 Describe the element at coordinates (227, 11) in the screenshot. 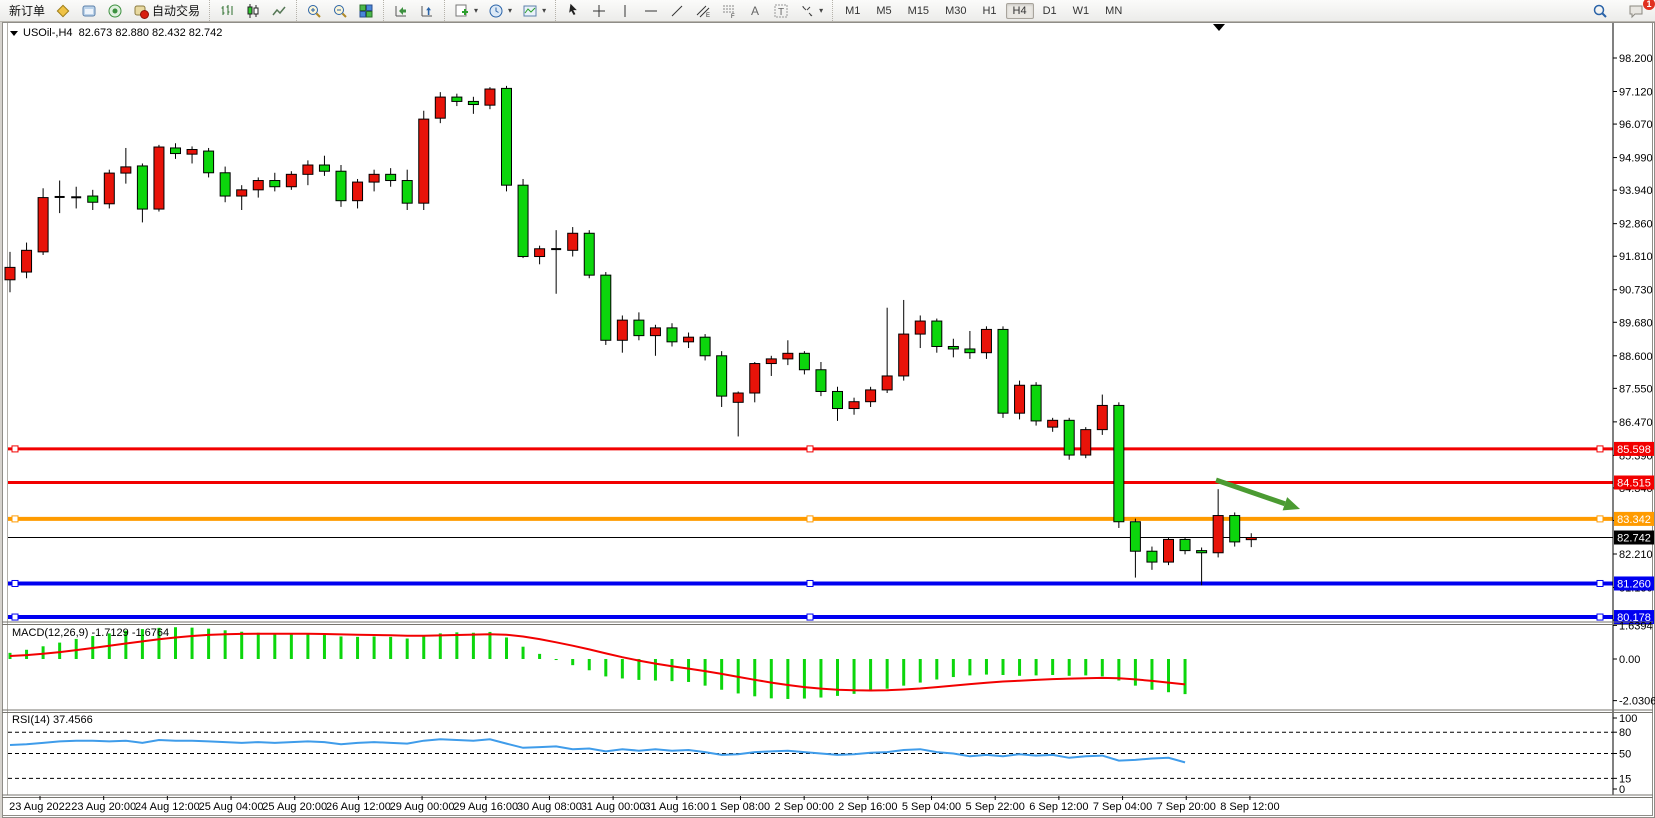

I see `bar-chart-mode-button` at that location.